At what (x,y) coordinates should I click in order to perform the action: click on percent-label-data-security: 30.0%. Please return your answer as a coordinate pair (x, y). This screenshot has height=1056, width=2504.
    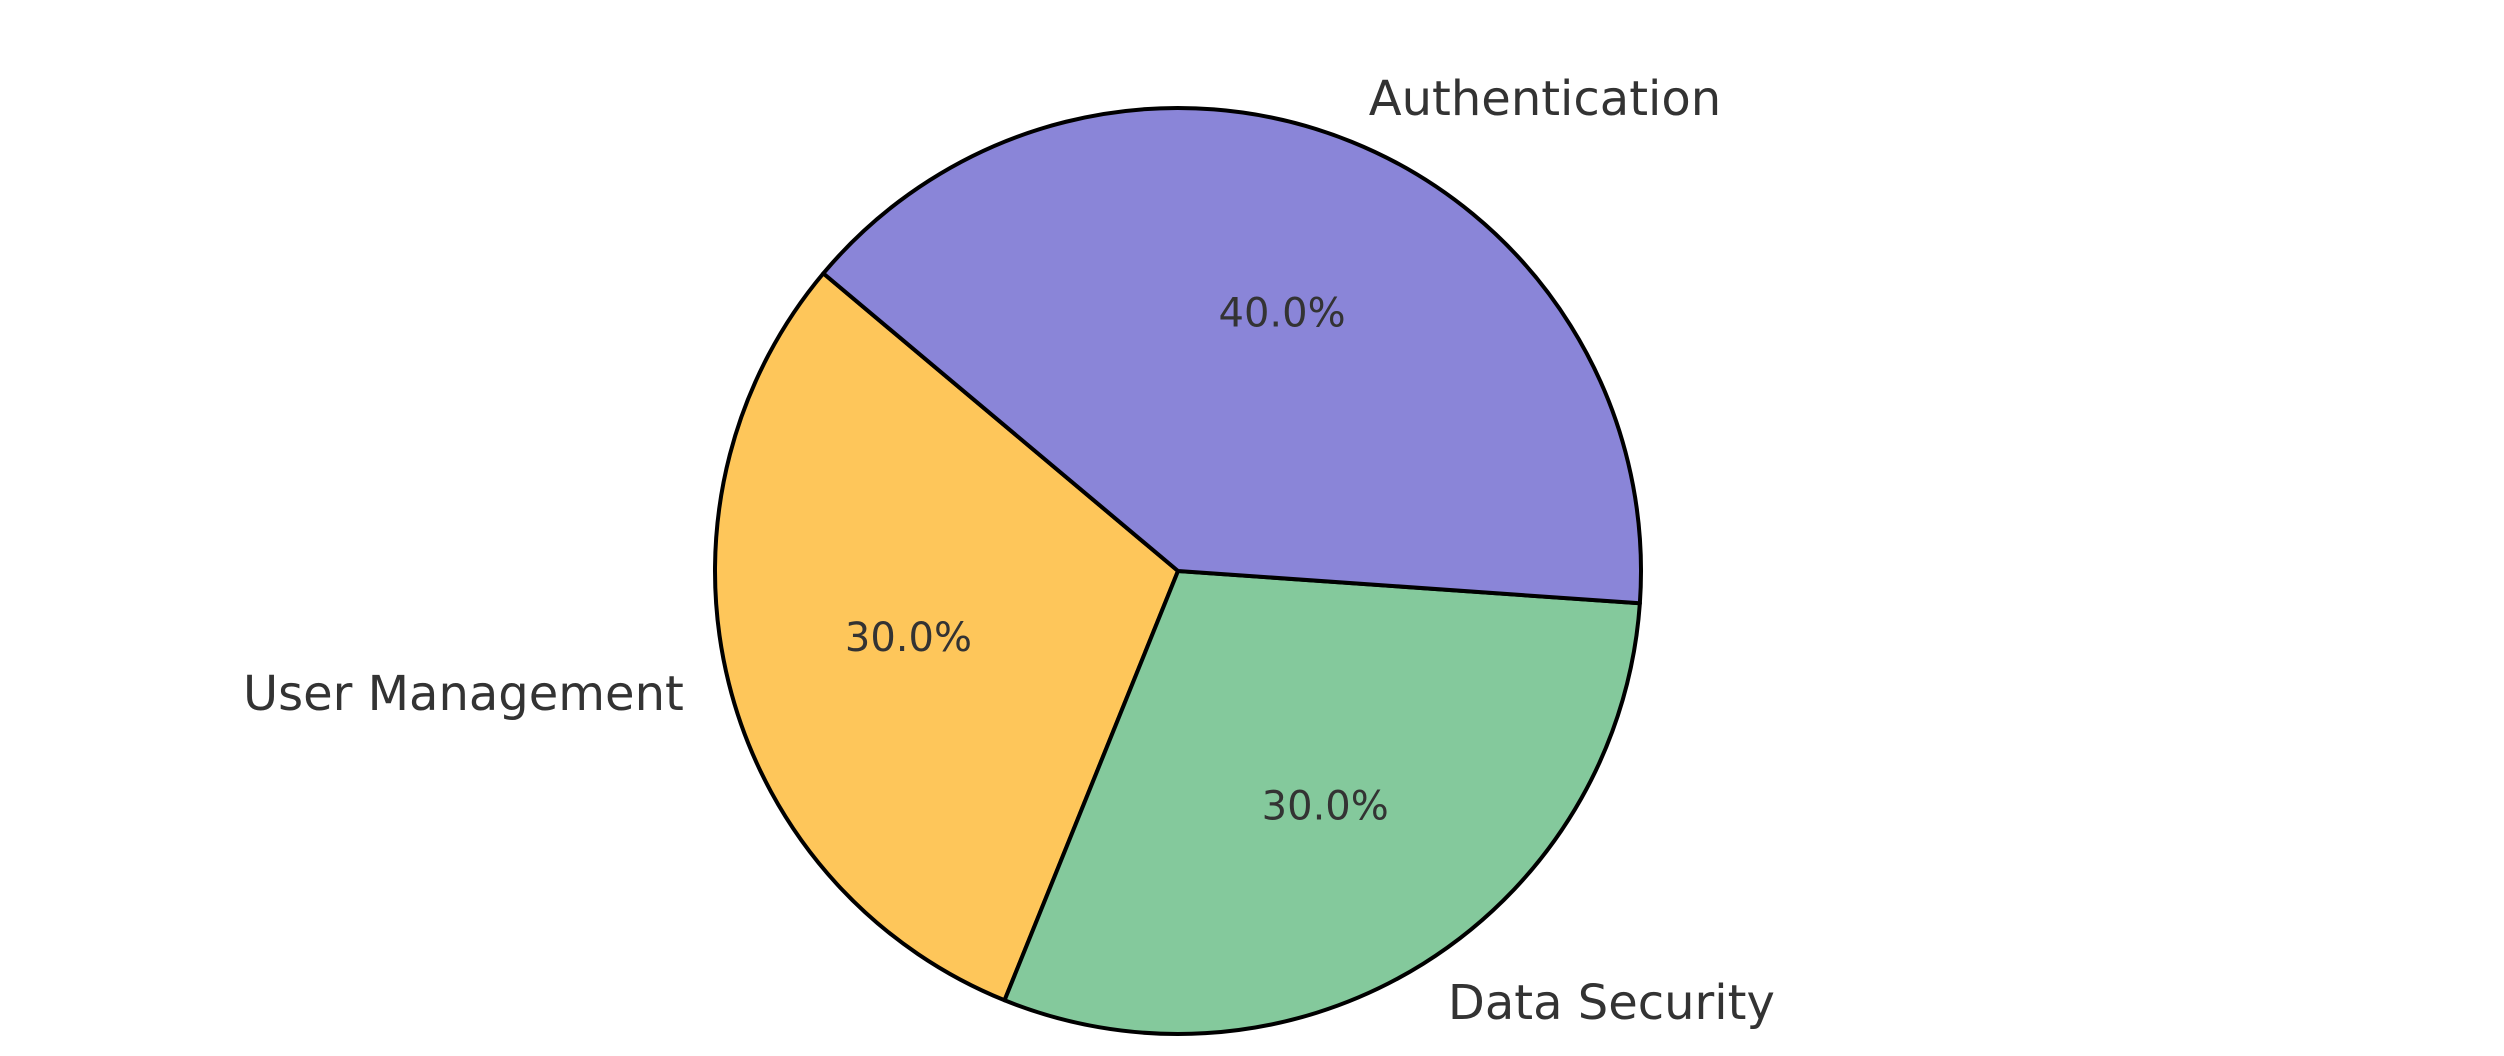
    Looking at the image, I should click on (1325, 807).